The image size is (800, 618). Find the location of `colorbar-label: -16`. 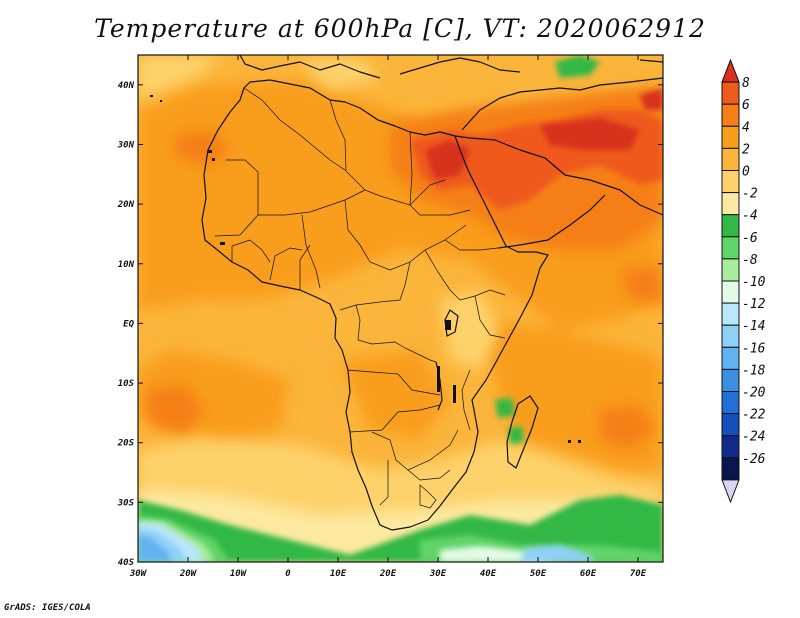

colorbar-label: -16 is located at coordinates (754, 348).